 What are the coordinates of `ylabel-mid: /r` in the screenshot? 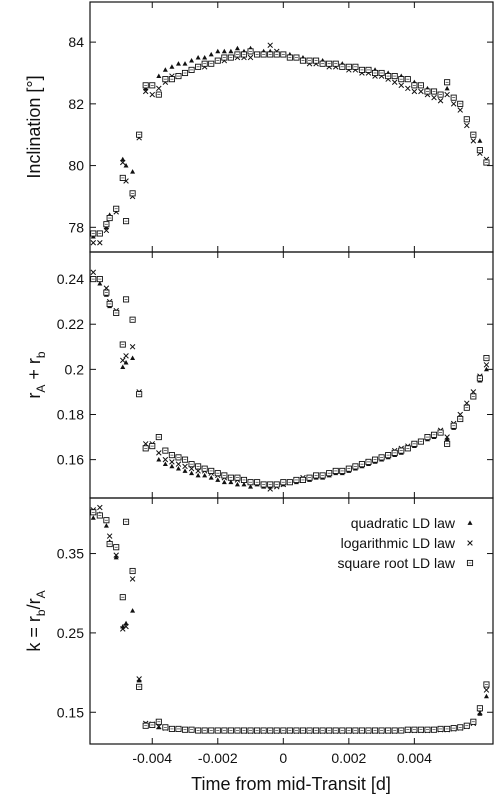 It's located at (34, 603).